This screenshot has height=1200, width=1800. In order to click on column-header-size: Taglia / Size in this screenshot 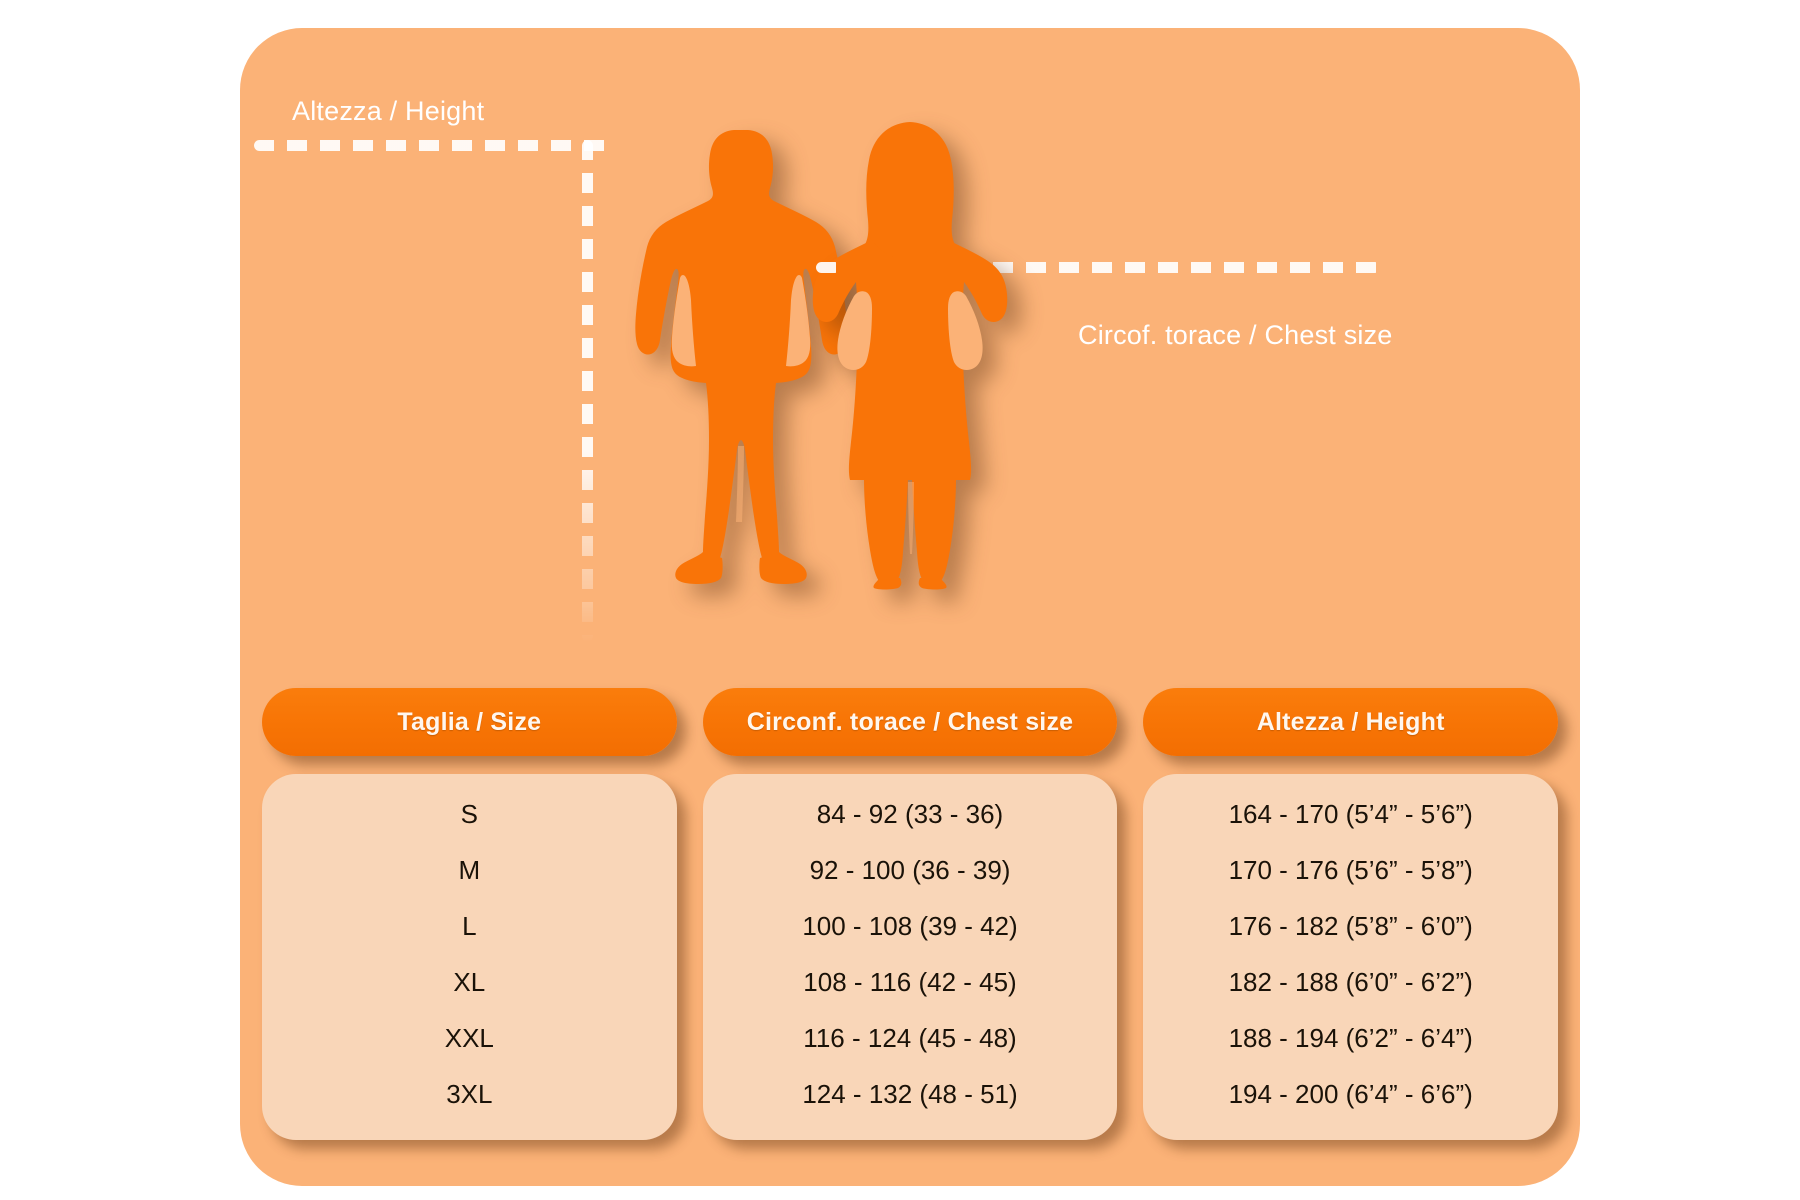, I will do `click(469, 722)`.